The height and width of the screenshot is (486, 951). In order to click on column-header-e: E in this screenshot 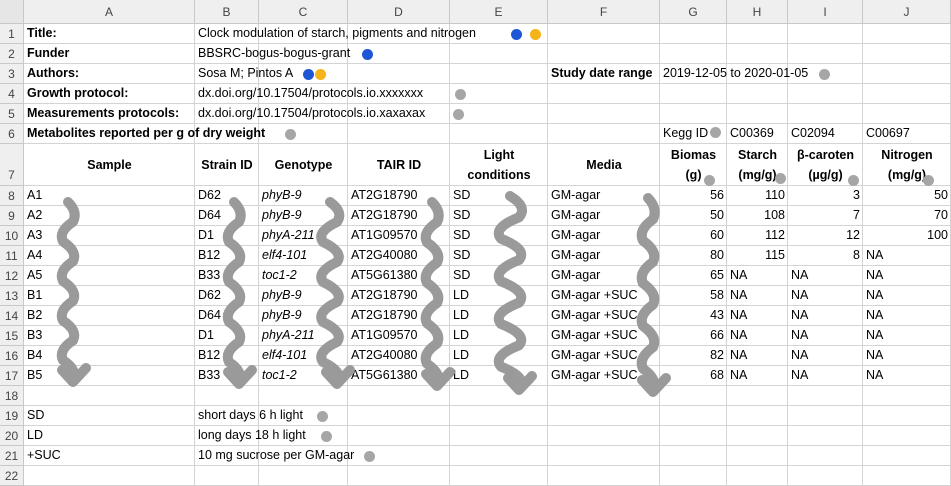, I will do `click(499, 12)`.